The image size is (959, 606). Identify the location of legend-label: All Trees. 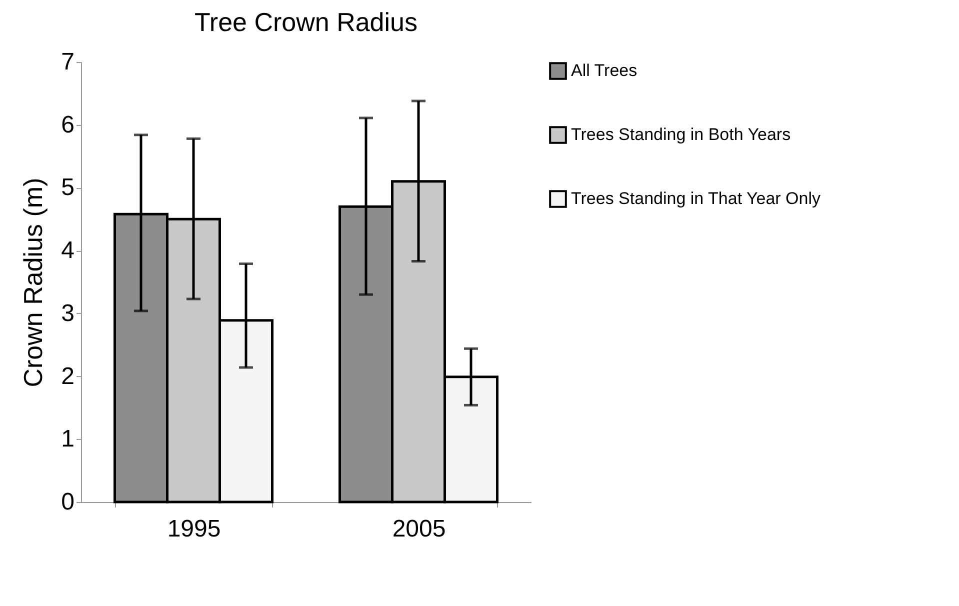
(604, 70).